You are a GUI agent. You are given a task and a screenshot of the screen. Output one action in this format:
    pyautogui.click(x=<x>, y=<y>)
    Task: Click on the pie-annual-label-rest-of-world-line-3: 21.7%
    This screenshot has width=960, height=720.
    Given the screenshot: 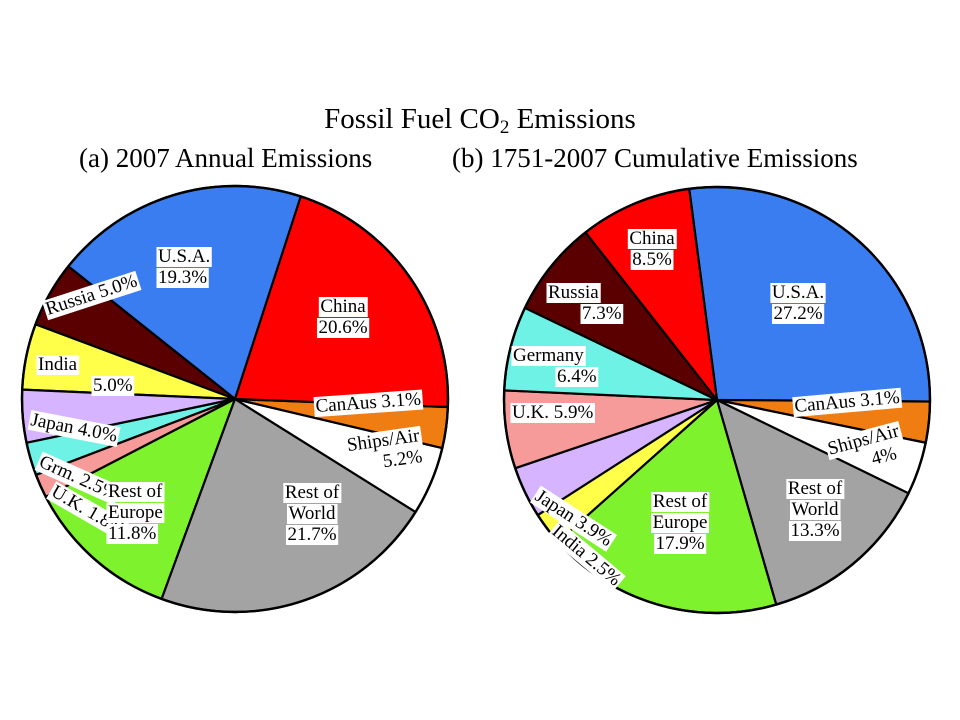 What is the action you would take?
    pyautogui.click(x=311, y=534)
    